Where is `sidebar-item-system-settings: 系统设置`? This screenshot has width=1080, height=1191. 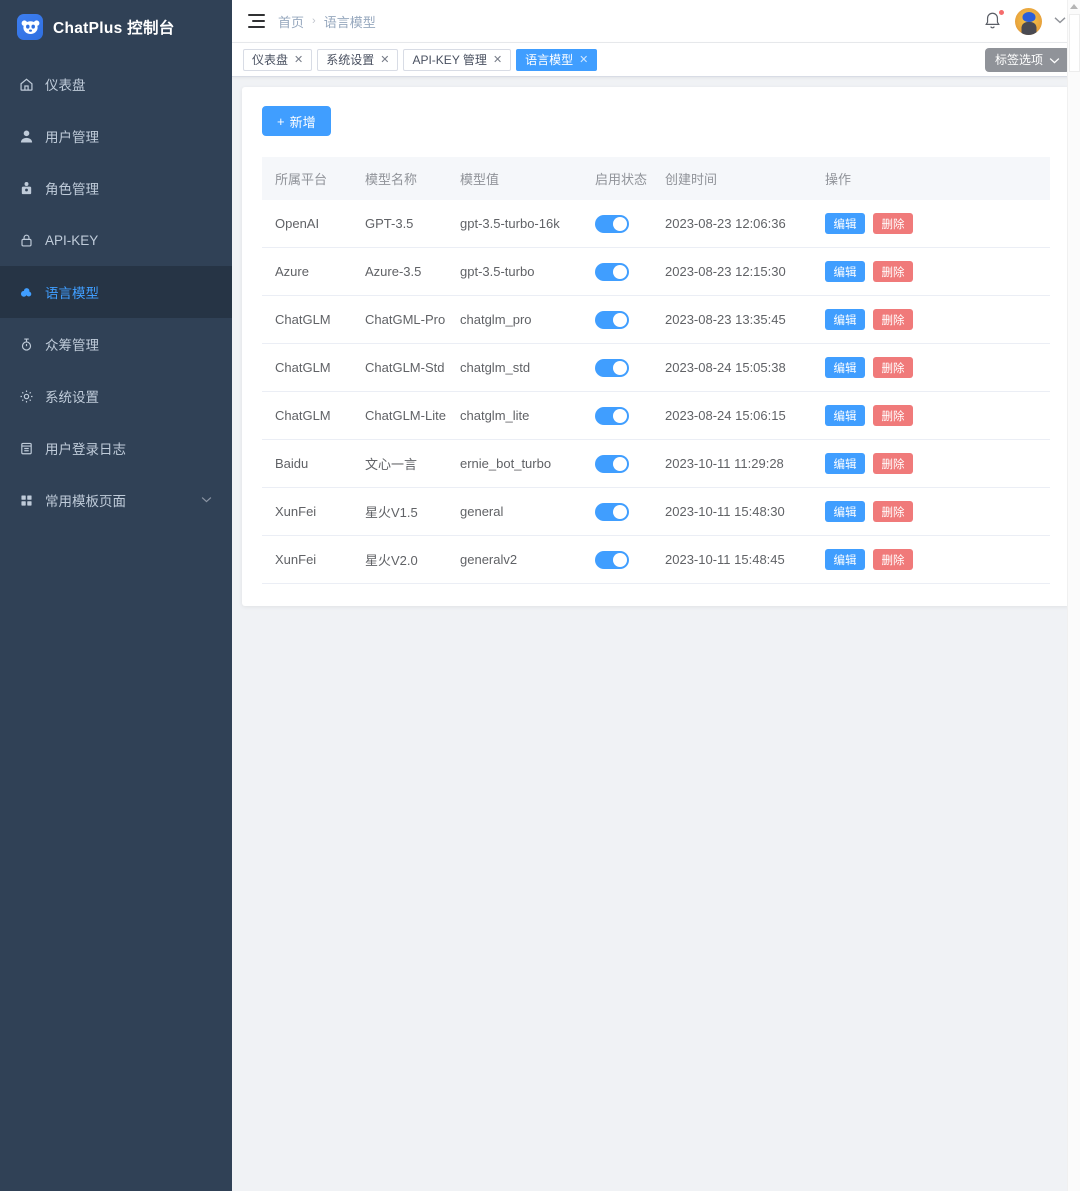
sidebar-item-system-settings: 系统设置 is located at coordinates (116, 396).